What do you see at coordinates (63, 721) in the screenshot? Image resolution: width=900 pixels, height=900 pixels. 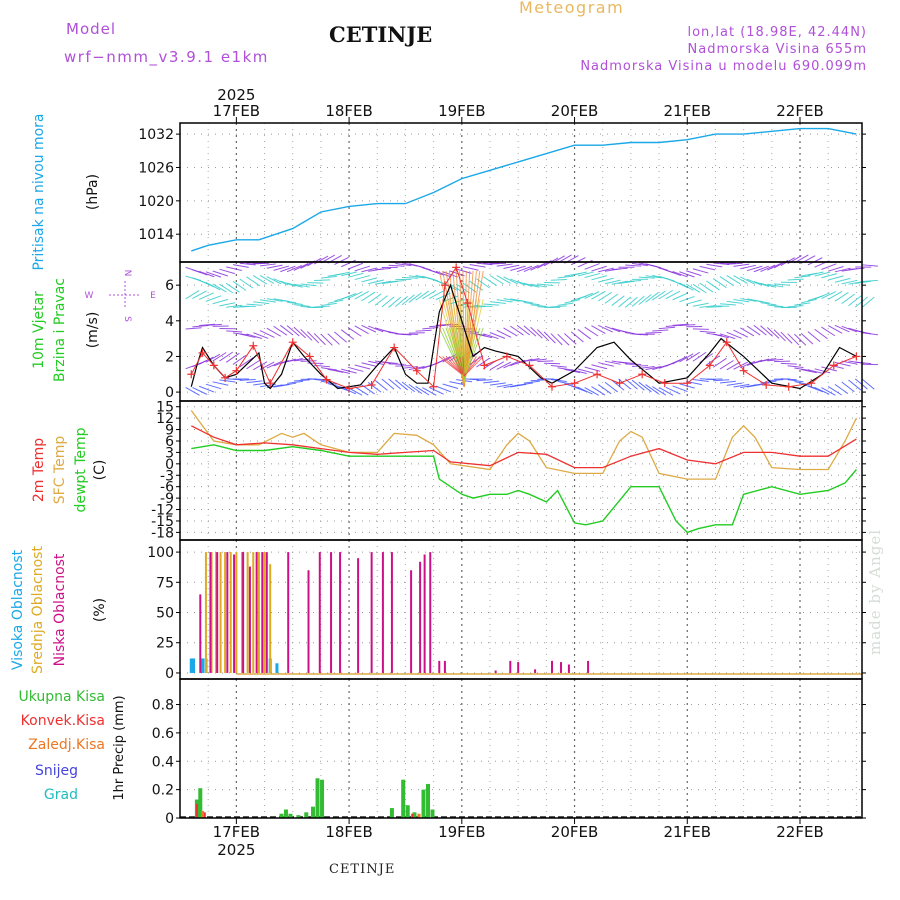 I see `legend-entry: Konvek.Kisa` at bounding box center [63, 721].